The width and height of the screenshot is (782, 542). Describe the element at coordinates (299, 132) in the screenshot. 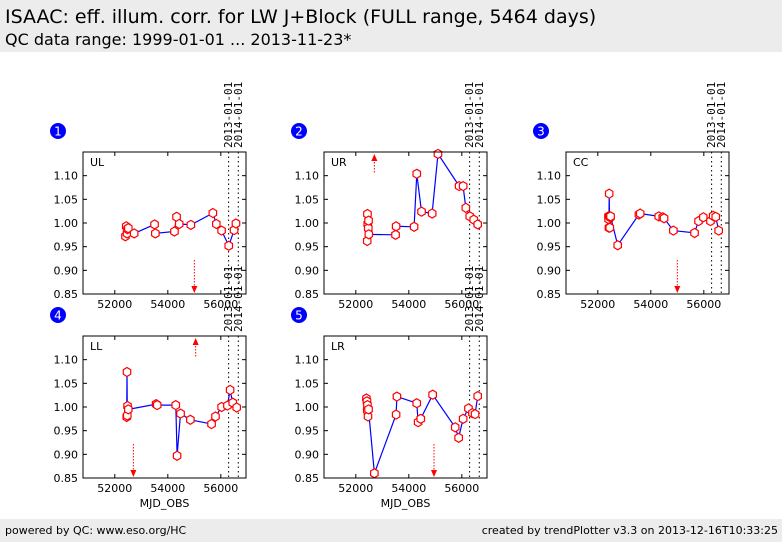

I see `panel-number-label: 2` at that location.